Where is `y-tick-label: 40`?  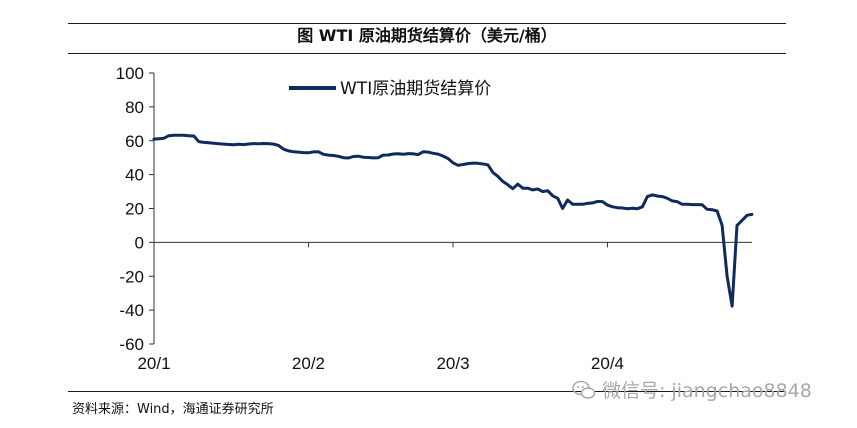 y-tick-label: 40 is located at coordinates (134, 175).